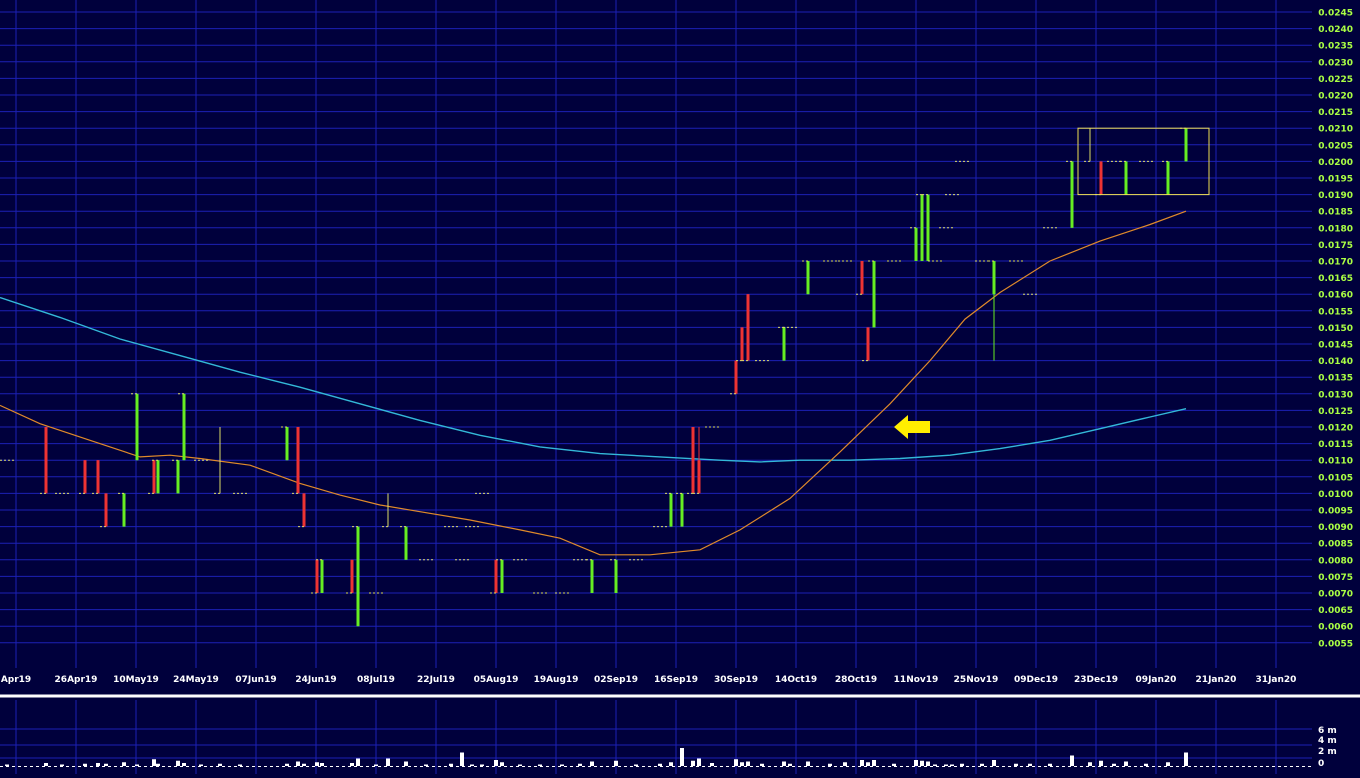 This screenshot has height=778, width=1360. I want to click on price-tick-label: 0.0095, so click(1335, 512).